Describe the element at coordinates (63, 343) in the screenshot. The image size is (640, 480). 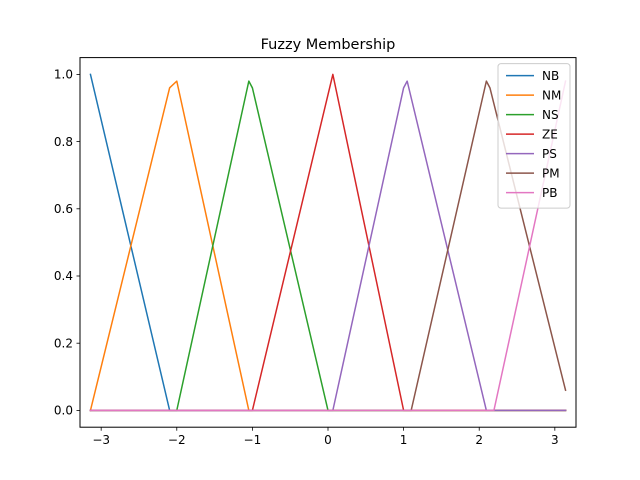
I see `y-tick-label: 0.2` at that location.